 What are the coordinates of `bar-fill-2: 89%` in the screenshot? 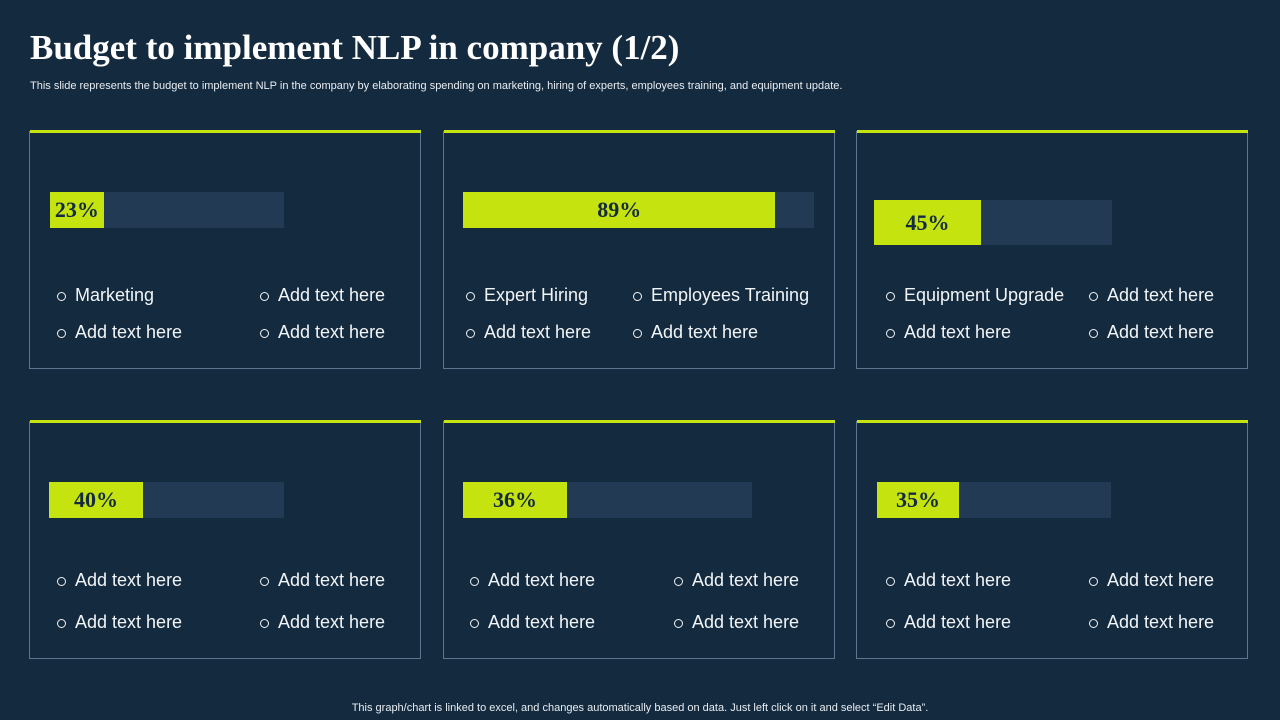 It's located at (619, 210).